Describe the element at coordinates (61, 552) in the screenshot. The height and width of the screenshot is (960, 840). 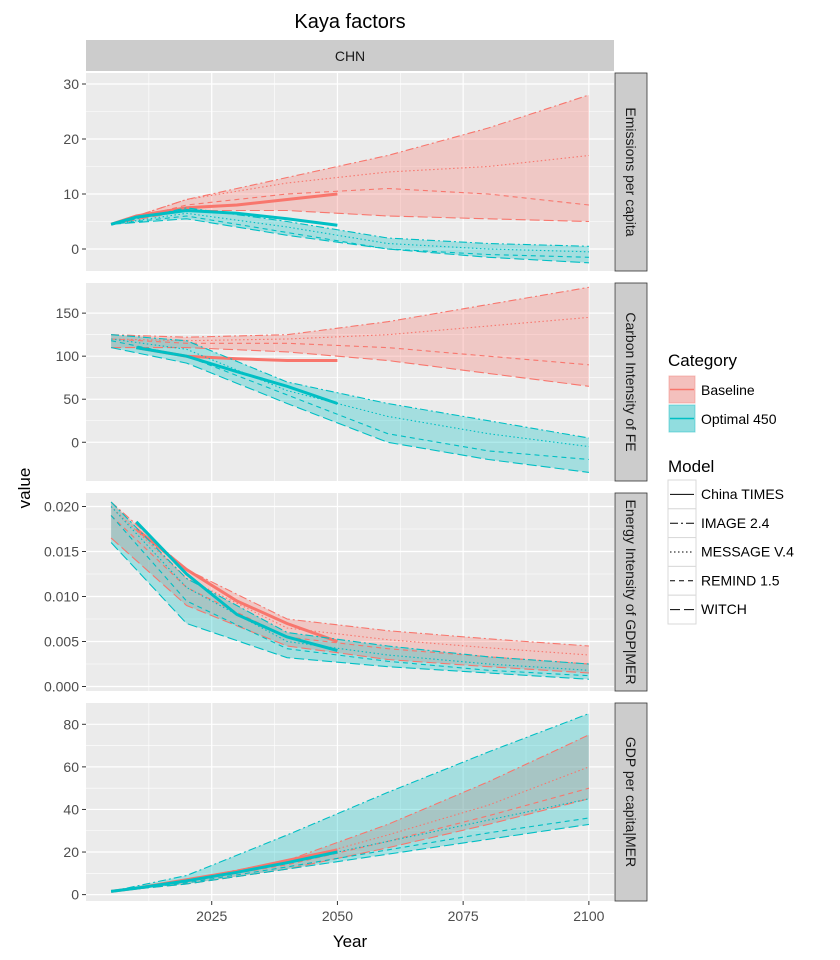
I see `y-tick-label: 0.015` at that location.